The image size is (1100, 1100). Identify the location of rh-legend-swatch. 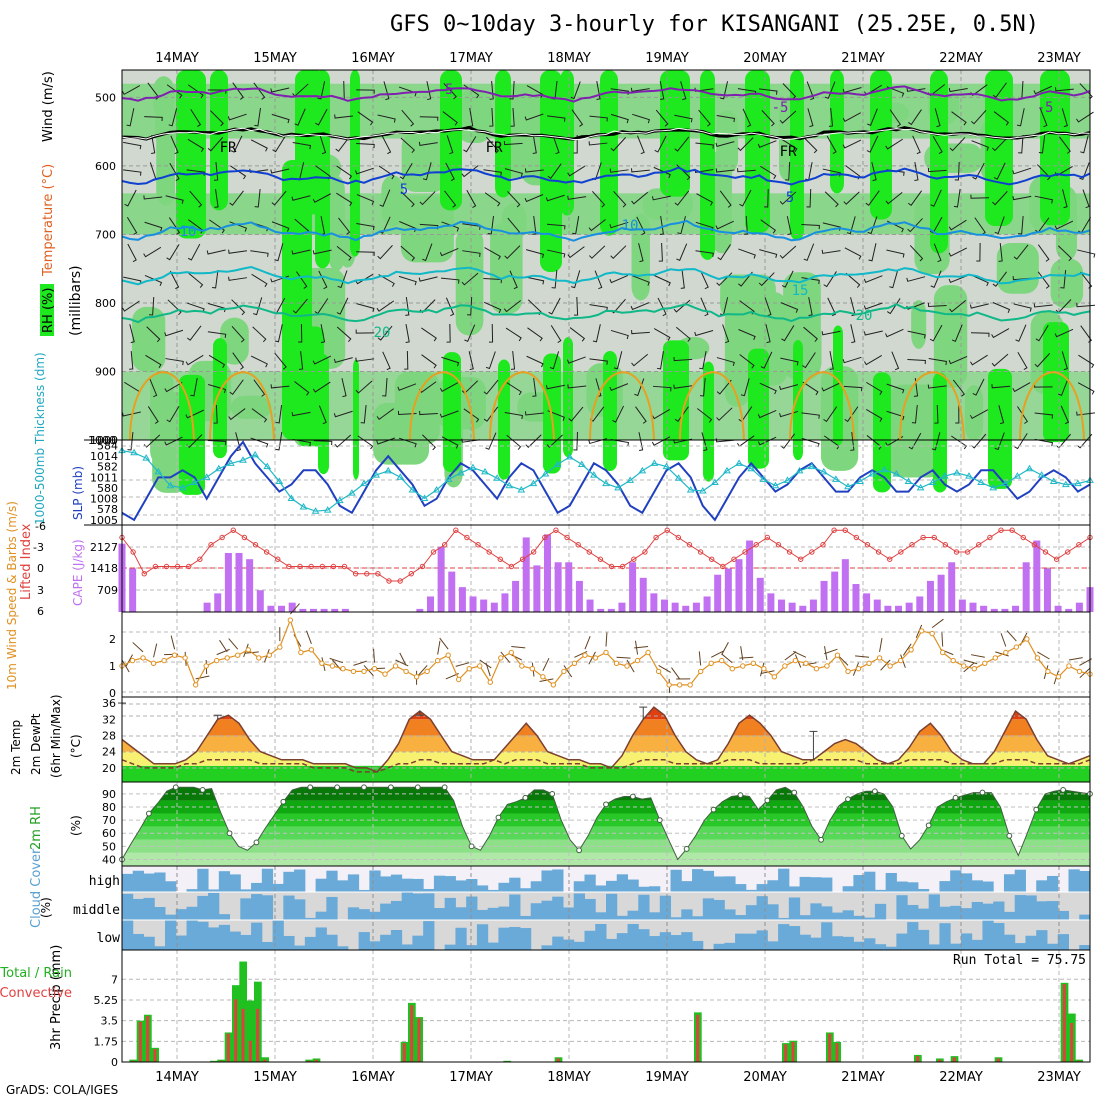
(47, 310).